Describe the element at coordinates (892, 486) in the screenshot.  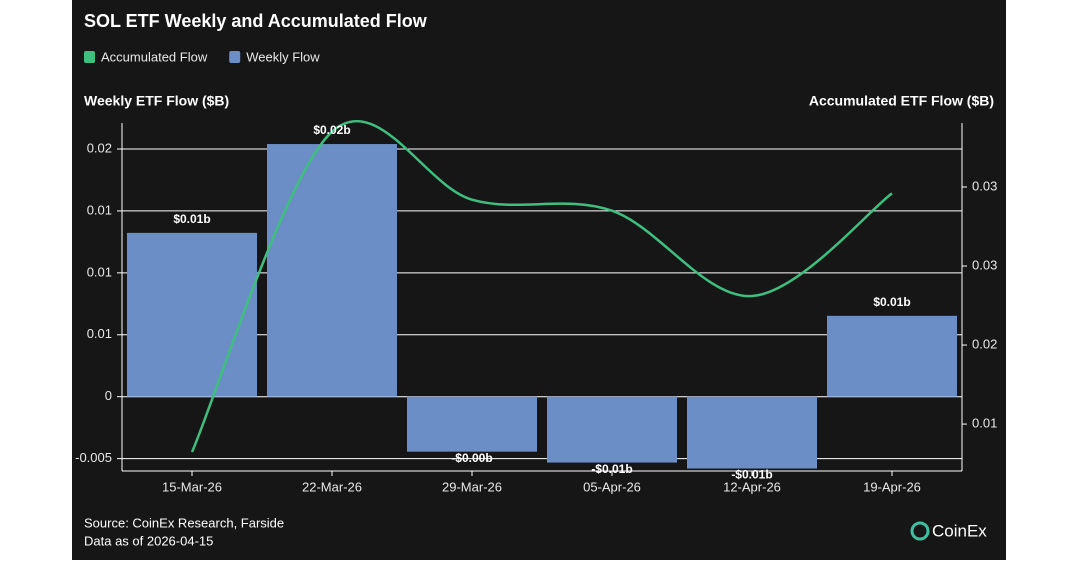
I see `x-tick-label: 19-Apr-26` at that location.